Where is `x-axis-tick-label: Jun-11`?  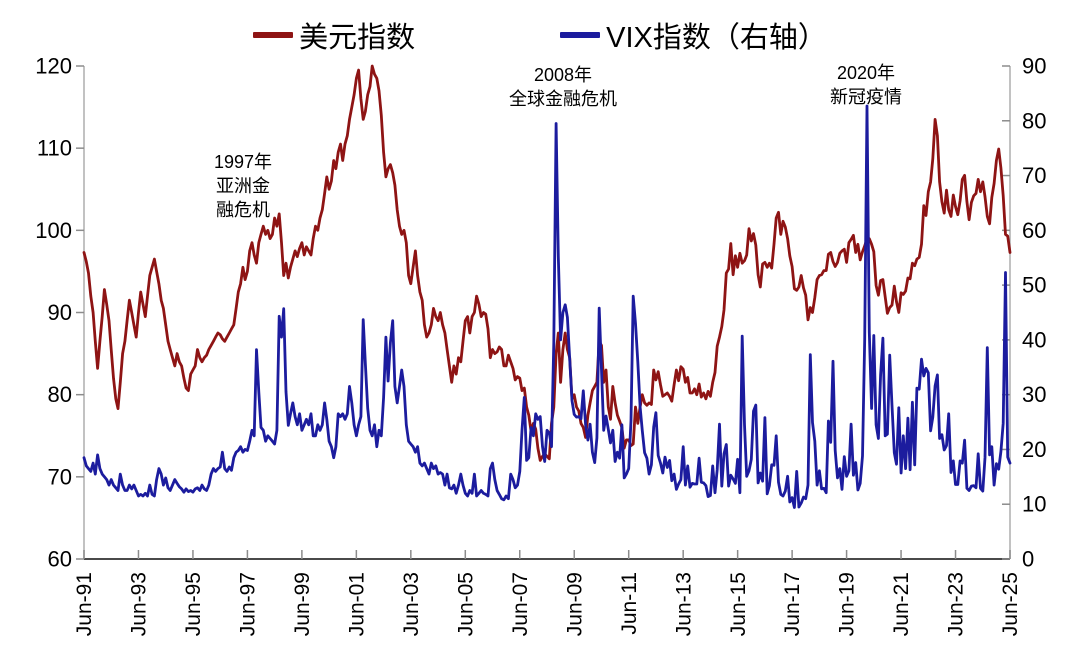
x-axis-tick-label: Jun-11 is located at coordinates (629, 603).